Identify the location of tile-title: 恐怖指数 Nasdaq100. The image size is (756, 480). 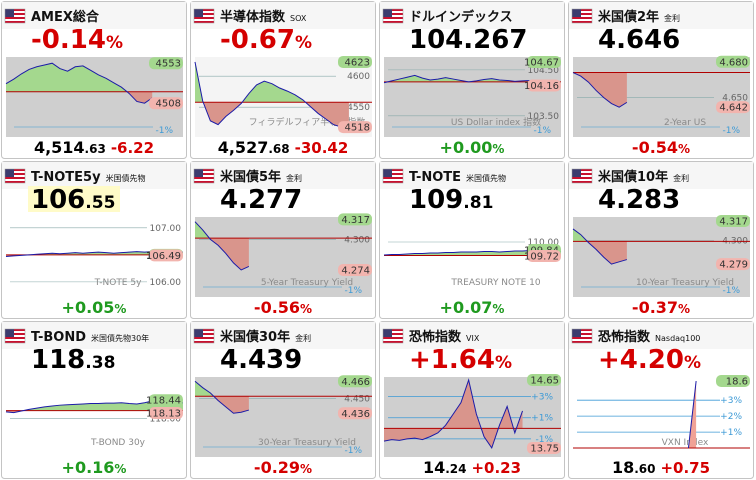
(649, 337).